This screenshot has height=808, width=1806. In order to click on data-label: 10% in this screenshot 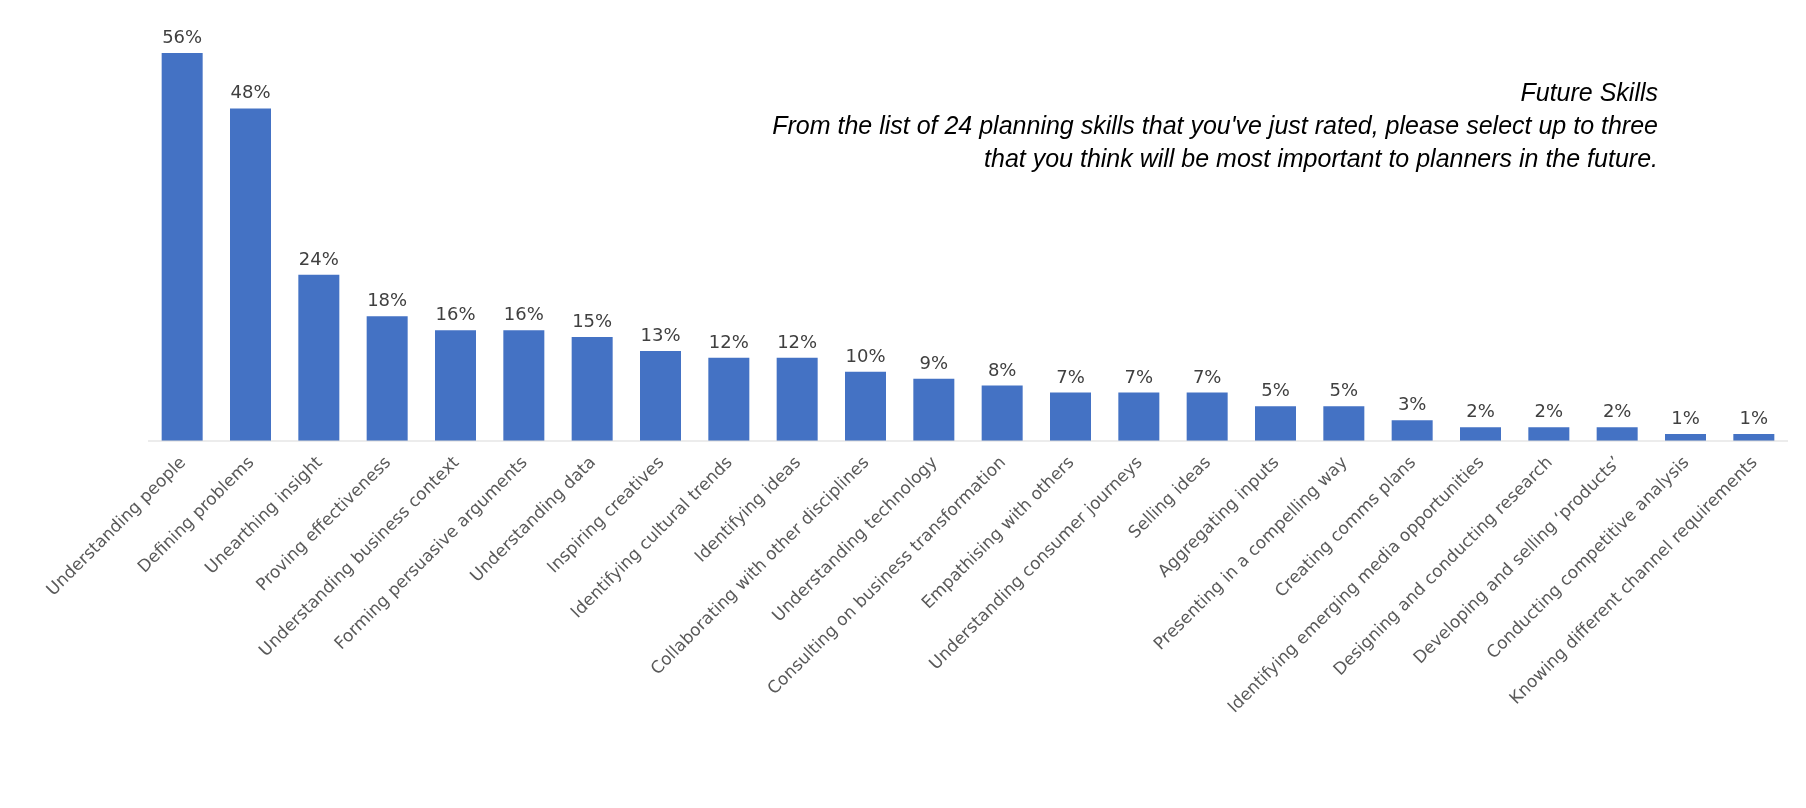, I will do `click(865, 355)`.